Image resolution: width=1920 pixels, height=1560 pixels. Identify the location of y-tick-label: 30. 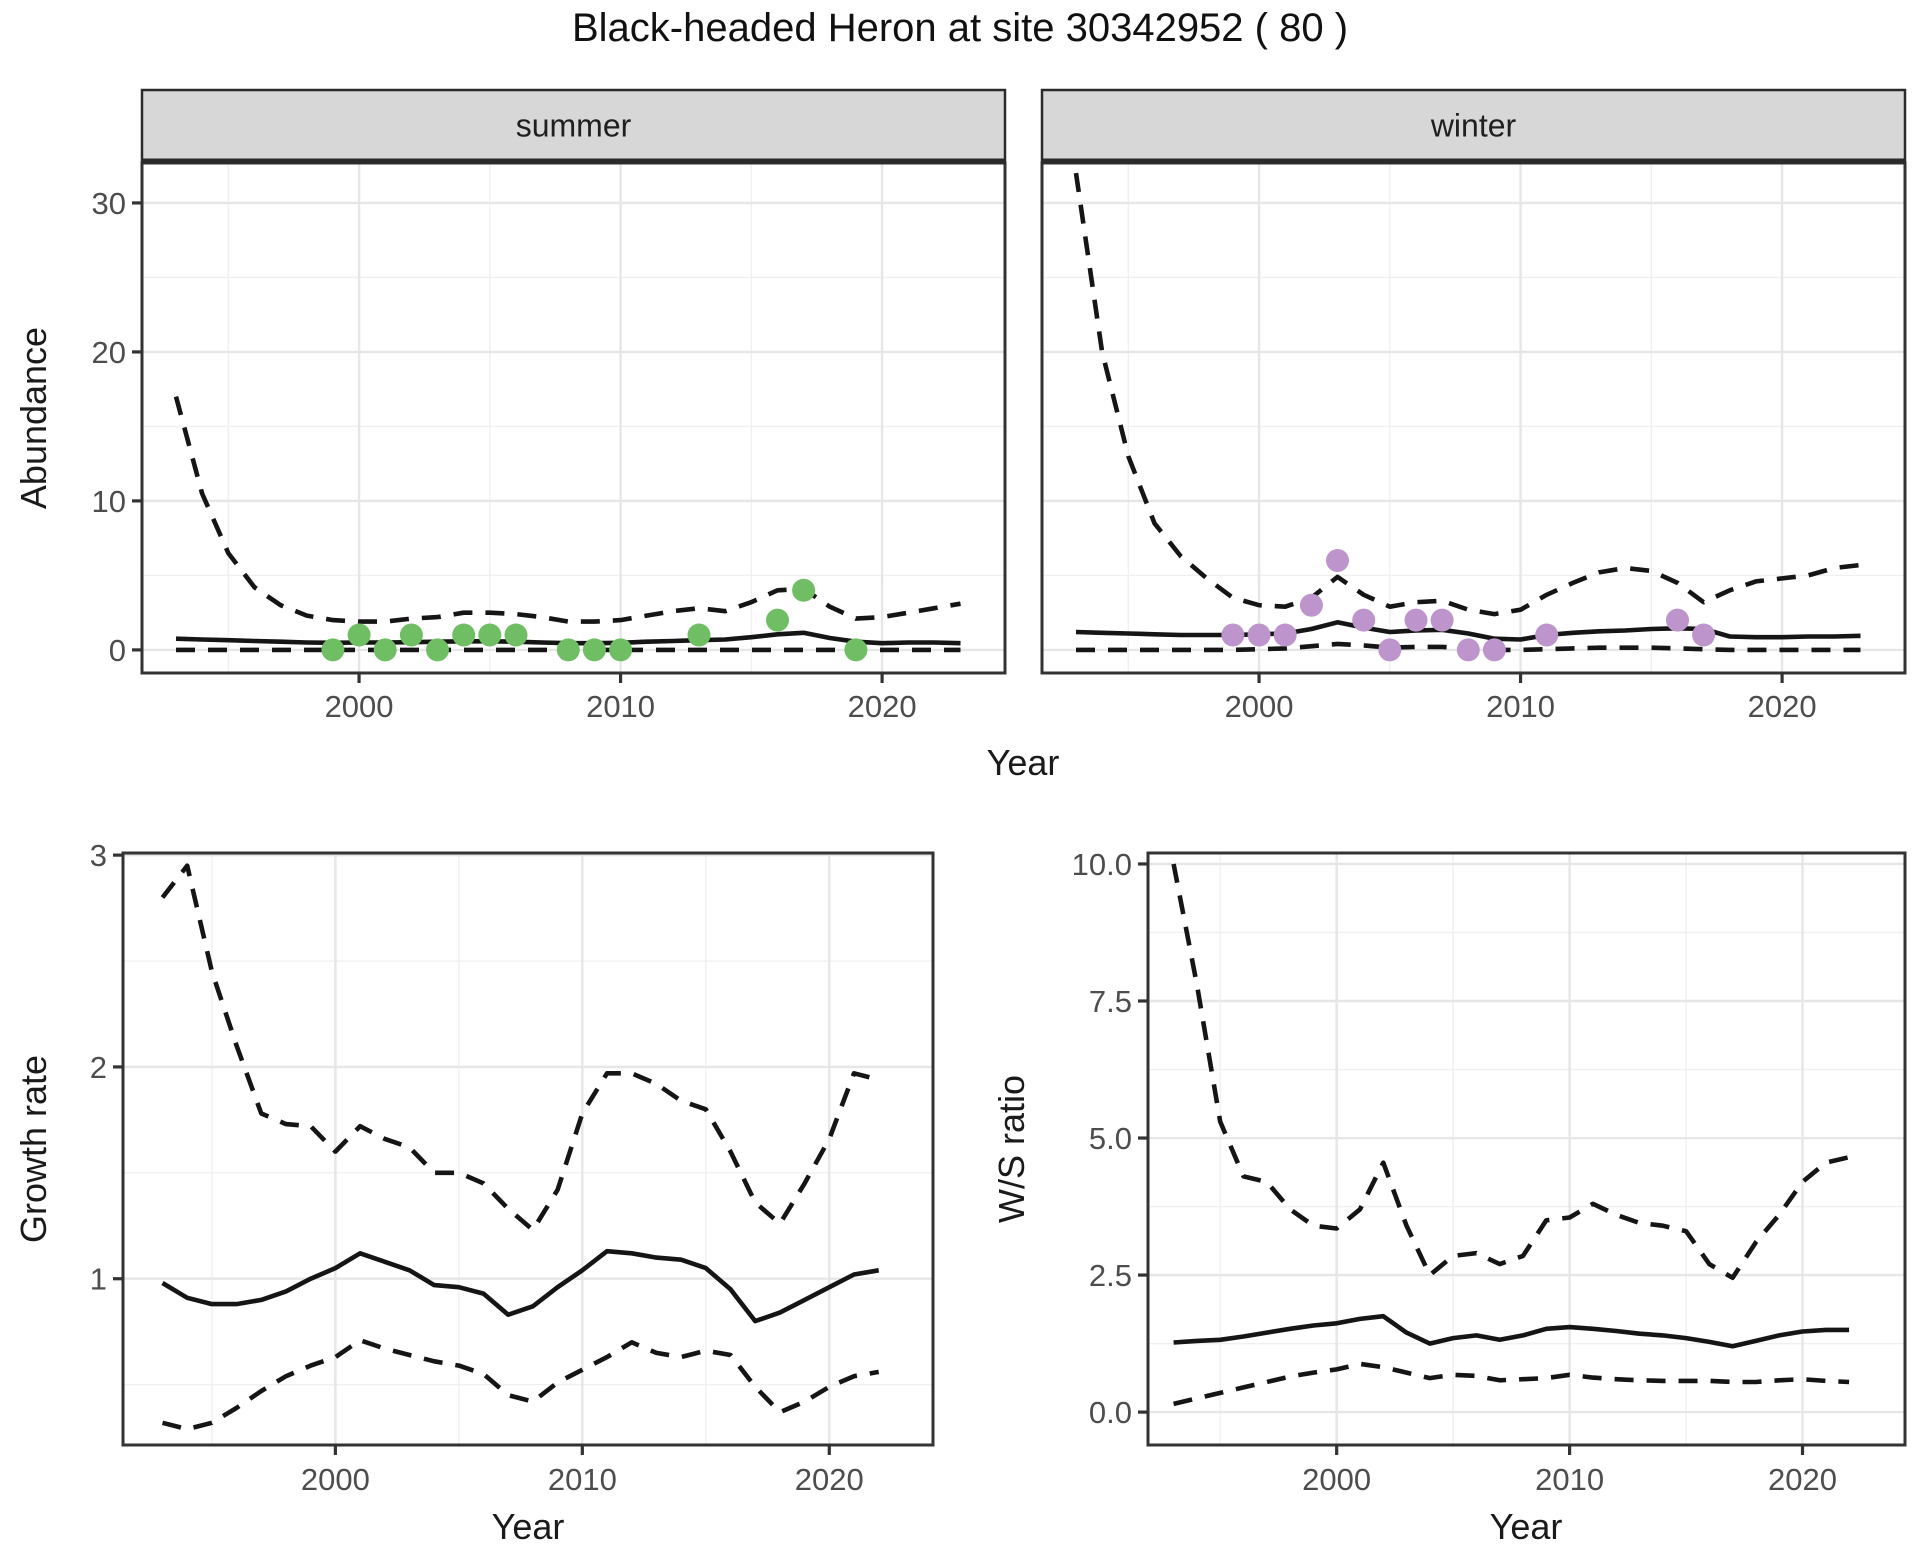
(109, 203).